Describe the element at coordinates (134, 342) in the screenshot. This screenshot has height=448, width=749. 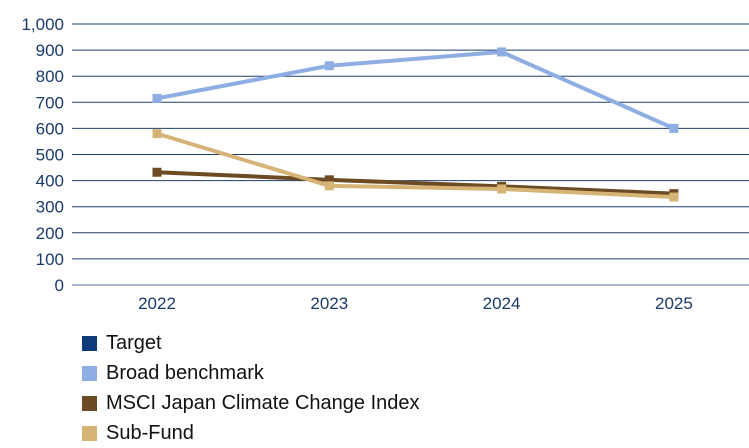
I see `legend-label: Target` at that location.